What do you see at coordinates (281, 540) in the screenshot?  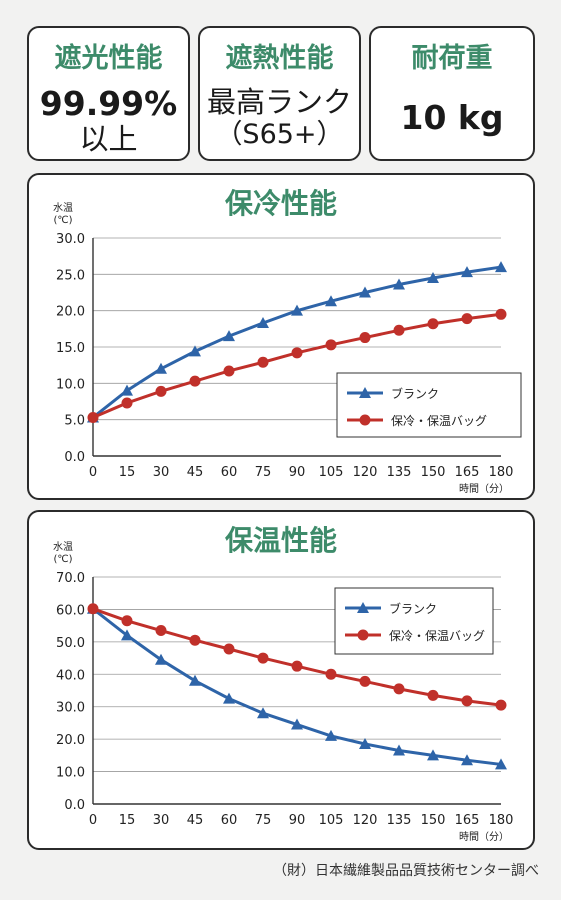 I see `chart-title: 保温性能` at bounding box center [281, 540].